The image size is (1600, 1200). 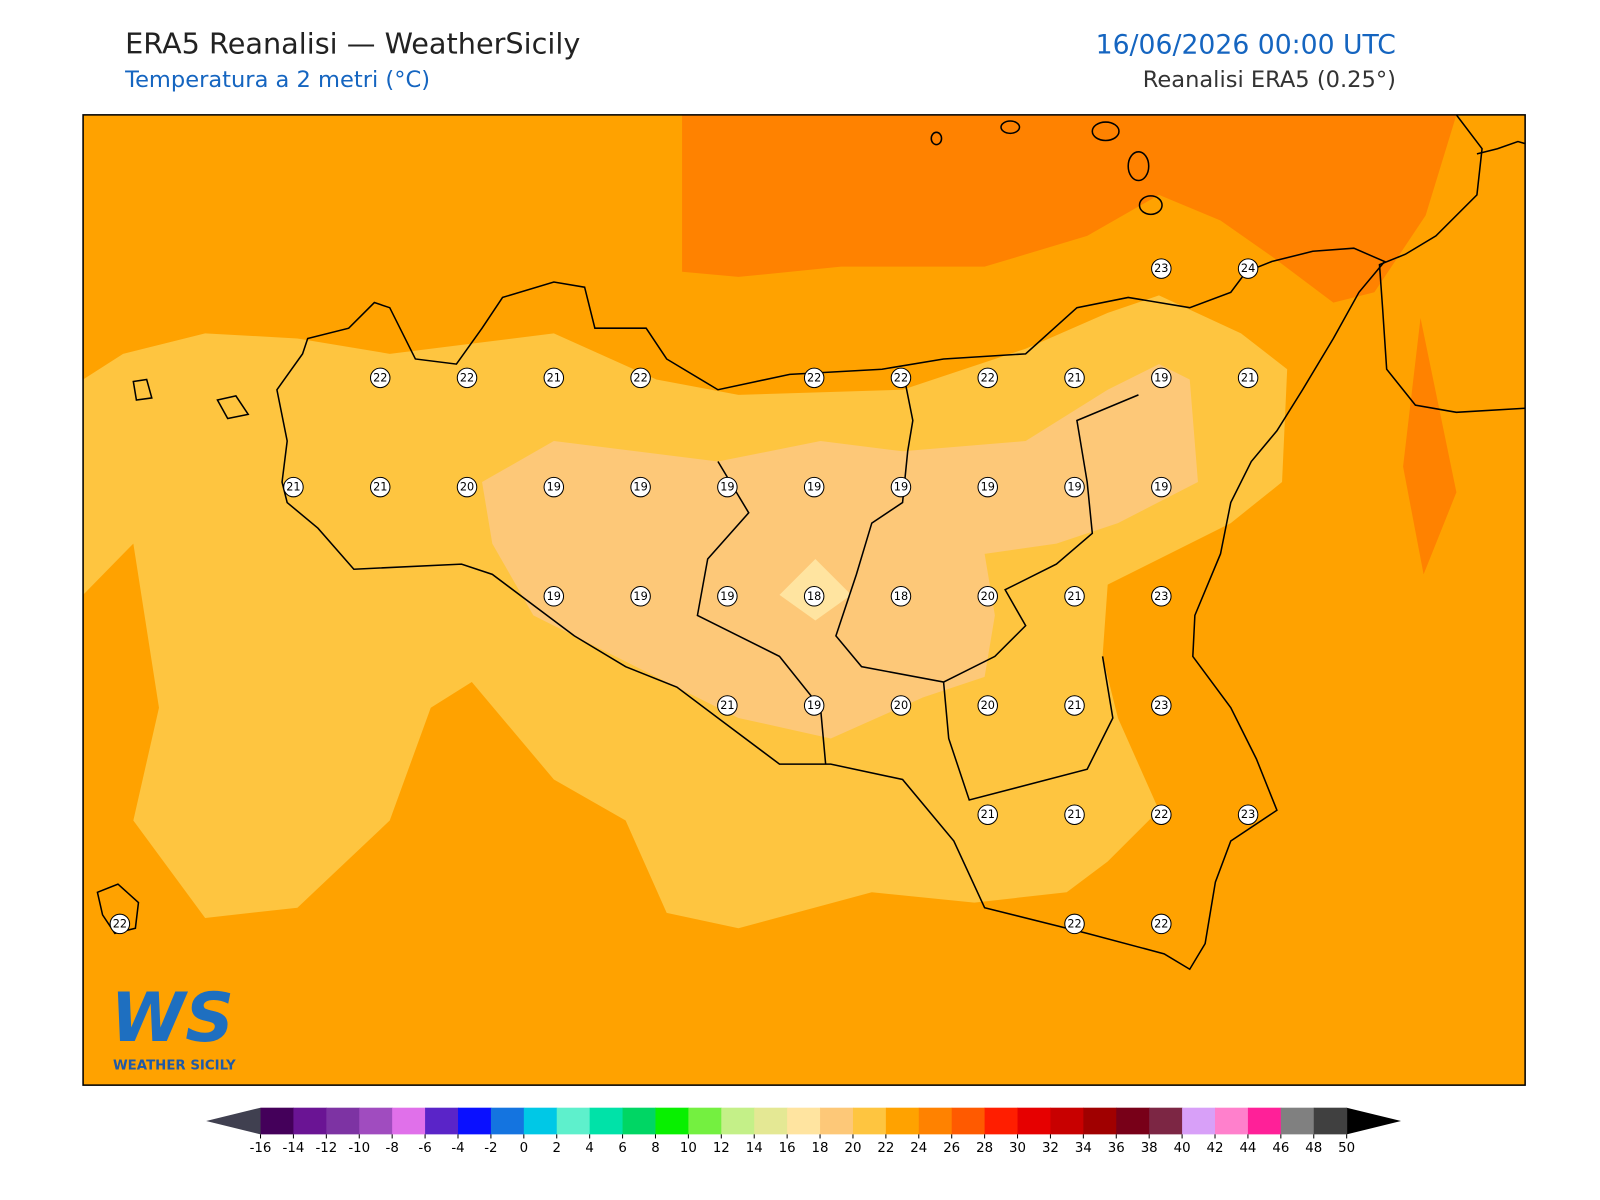 I want to click on colorbar-tick-label: 30, so click(x=1017, y=1148).